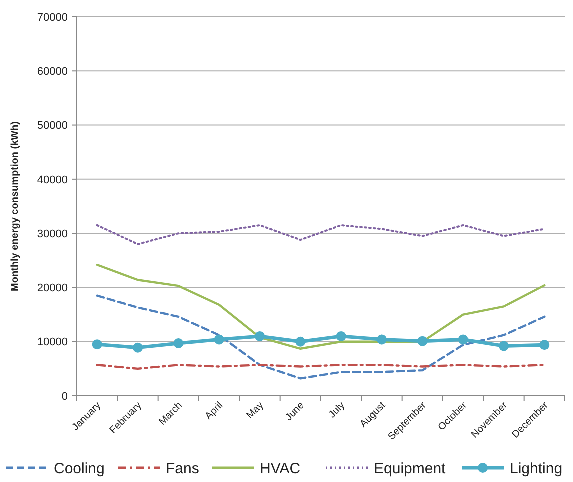 Image resolution: width=573 pixels, height=482 pixels. I want to click on y-tick-label: 0, so click(65, 396).